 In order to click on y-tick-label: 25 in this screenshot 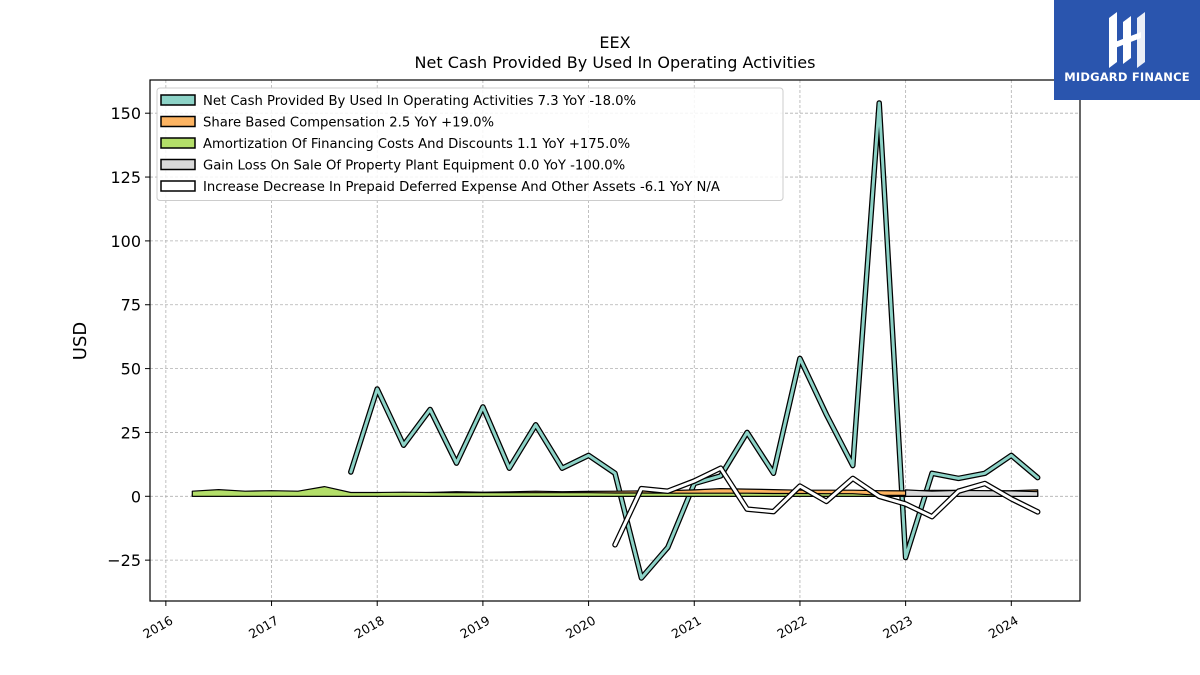, I will do `click(131, 432)`.